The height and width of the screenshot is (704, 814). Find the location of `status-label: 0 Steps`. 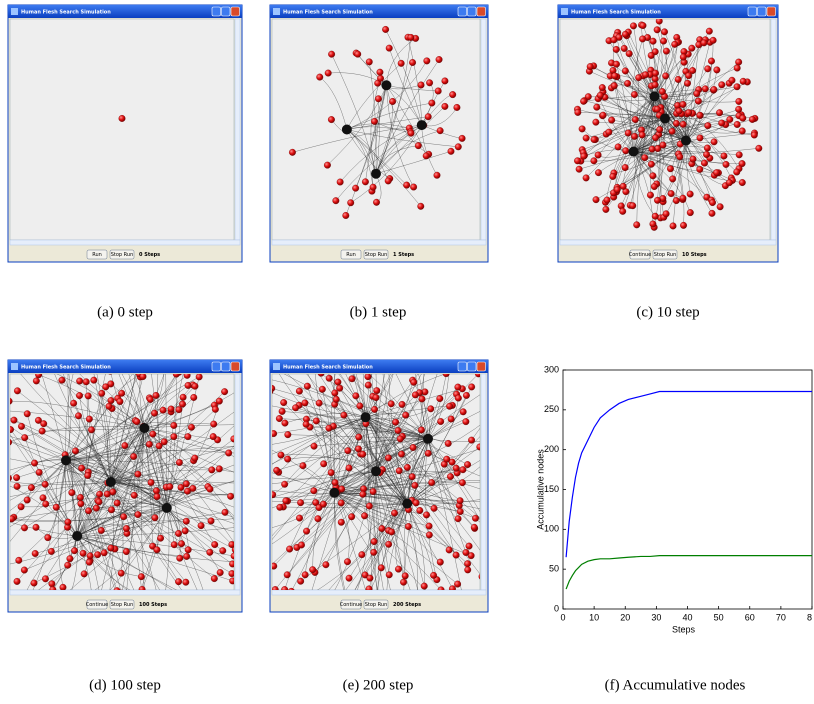

status-label: 0 Steps is located at coordinates (149, 255).